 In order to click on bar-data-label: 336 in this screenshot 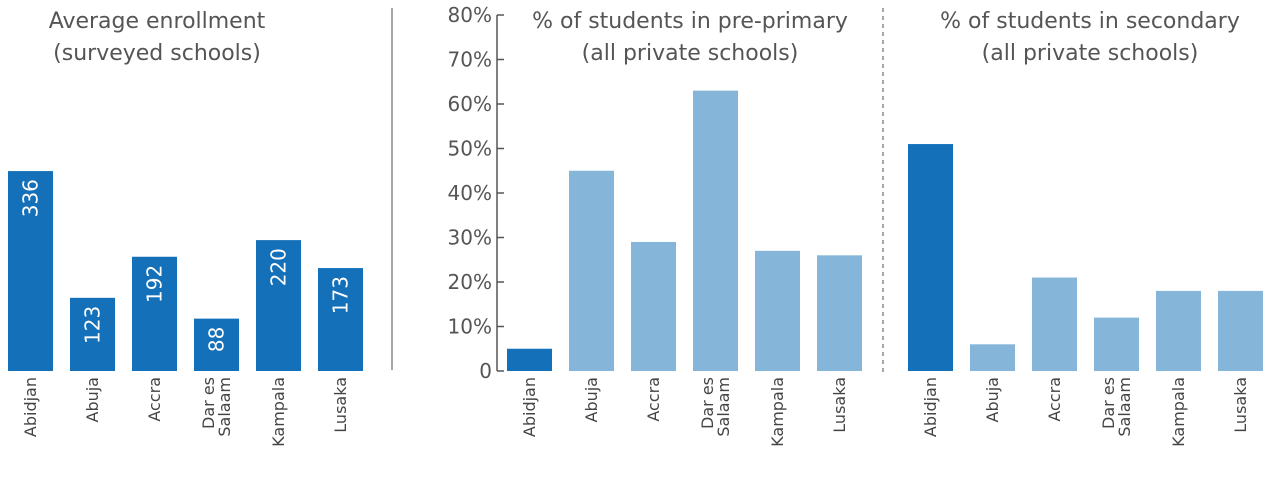, I will do `click(31, 198)`.